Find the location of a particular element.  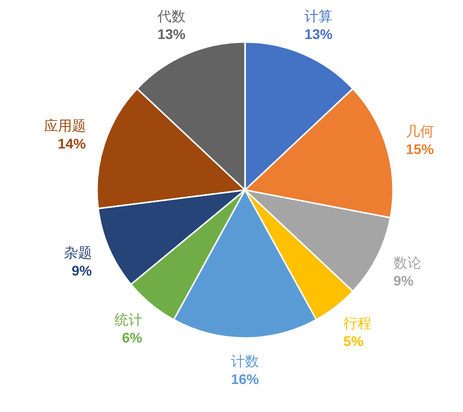

slice-label: 应用题 is located at coordinates (65, 125).